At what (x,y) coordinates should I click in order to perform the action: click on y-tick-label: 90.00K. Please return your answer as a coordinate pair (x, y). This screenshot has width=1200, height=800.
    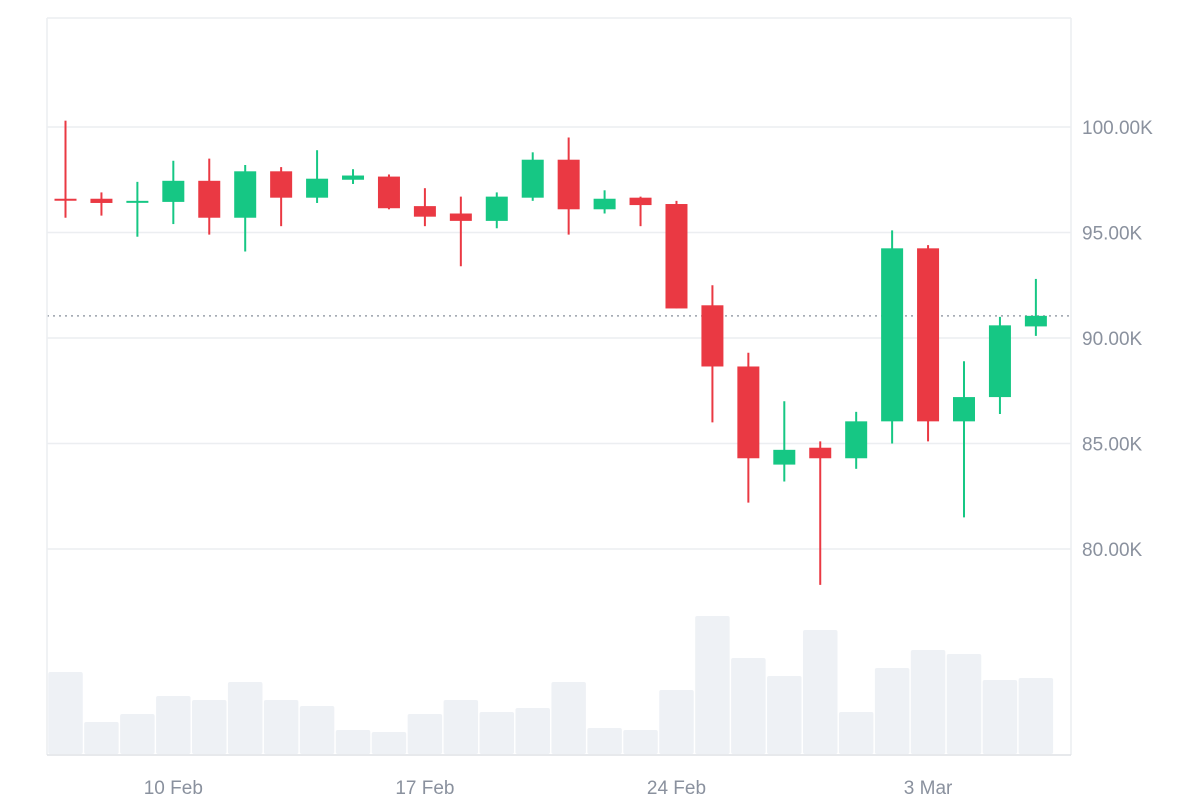
    Looking at the image, I should click on (1112, 339).